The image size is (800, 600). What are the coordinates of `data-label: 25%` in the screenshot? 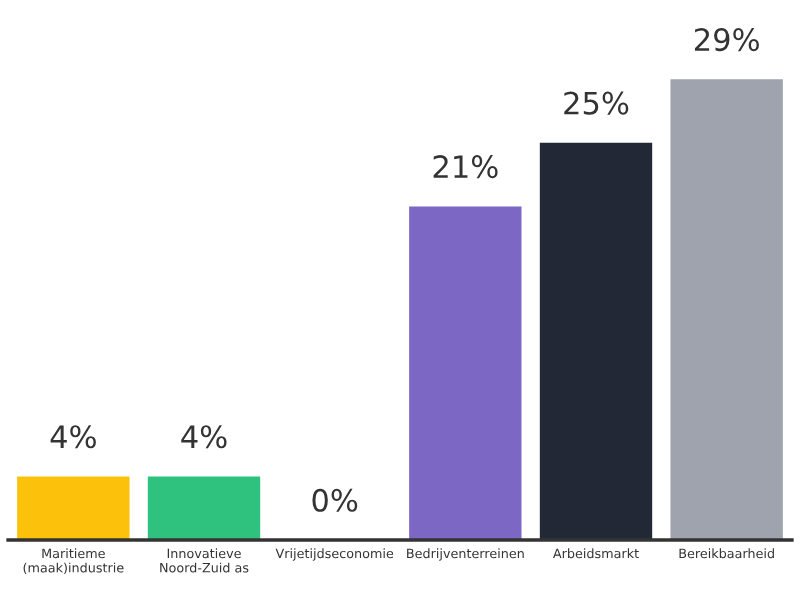 It's located at (596, 103).